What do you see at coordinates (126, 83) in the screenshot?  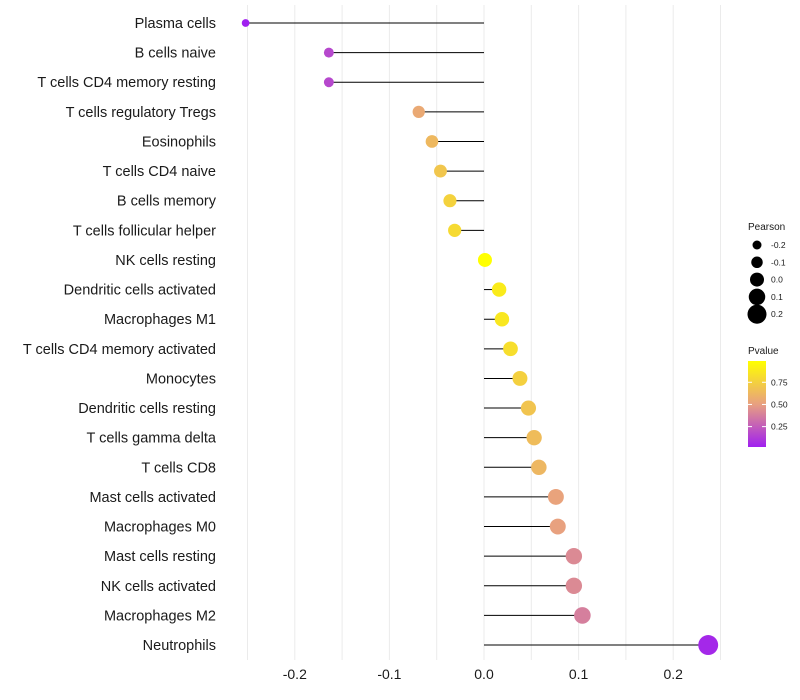 I see `category-label: T cells CD4 memory resting` at bounding box center [126, 83].